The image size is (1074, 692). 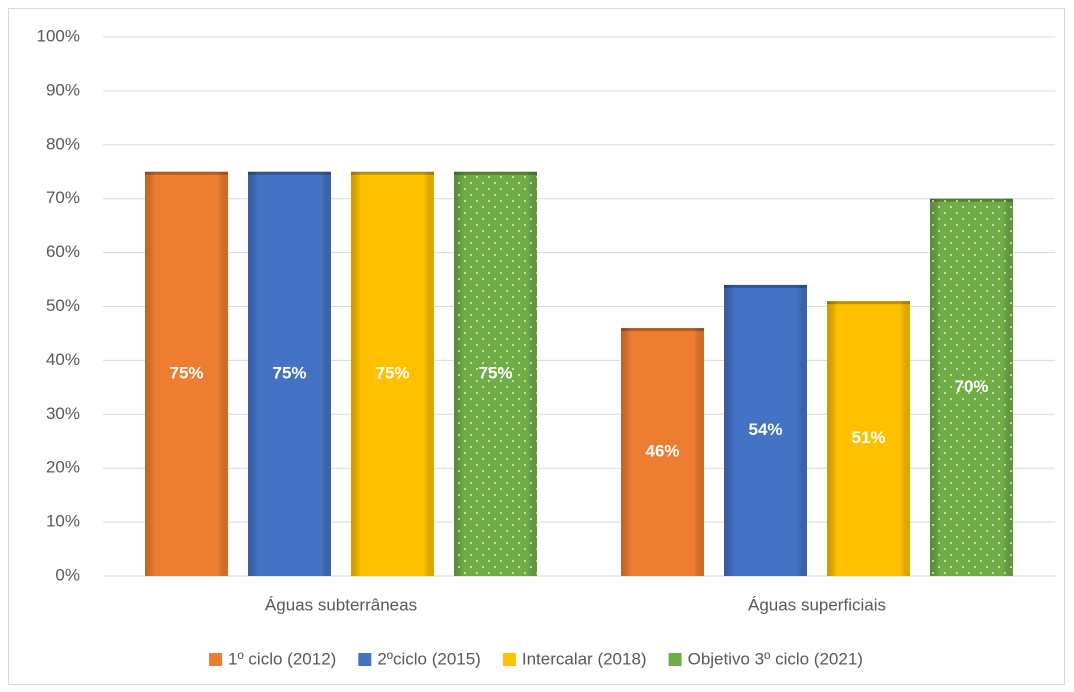 I want to click on legend-item: 2ºciclo (2015), so click(x=419, y=658).